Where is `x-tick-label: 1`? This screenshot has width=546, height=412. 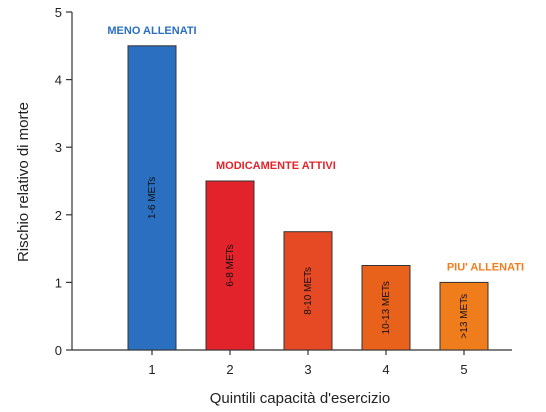 x-tick-label: 1 is located at coordinates (151, 369).